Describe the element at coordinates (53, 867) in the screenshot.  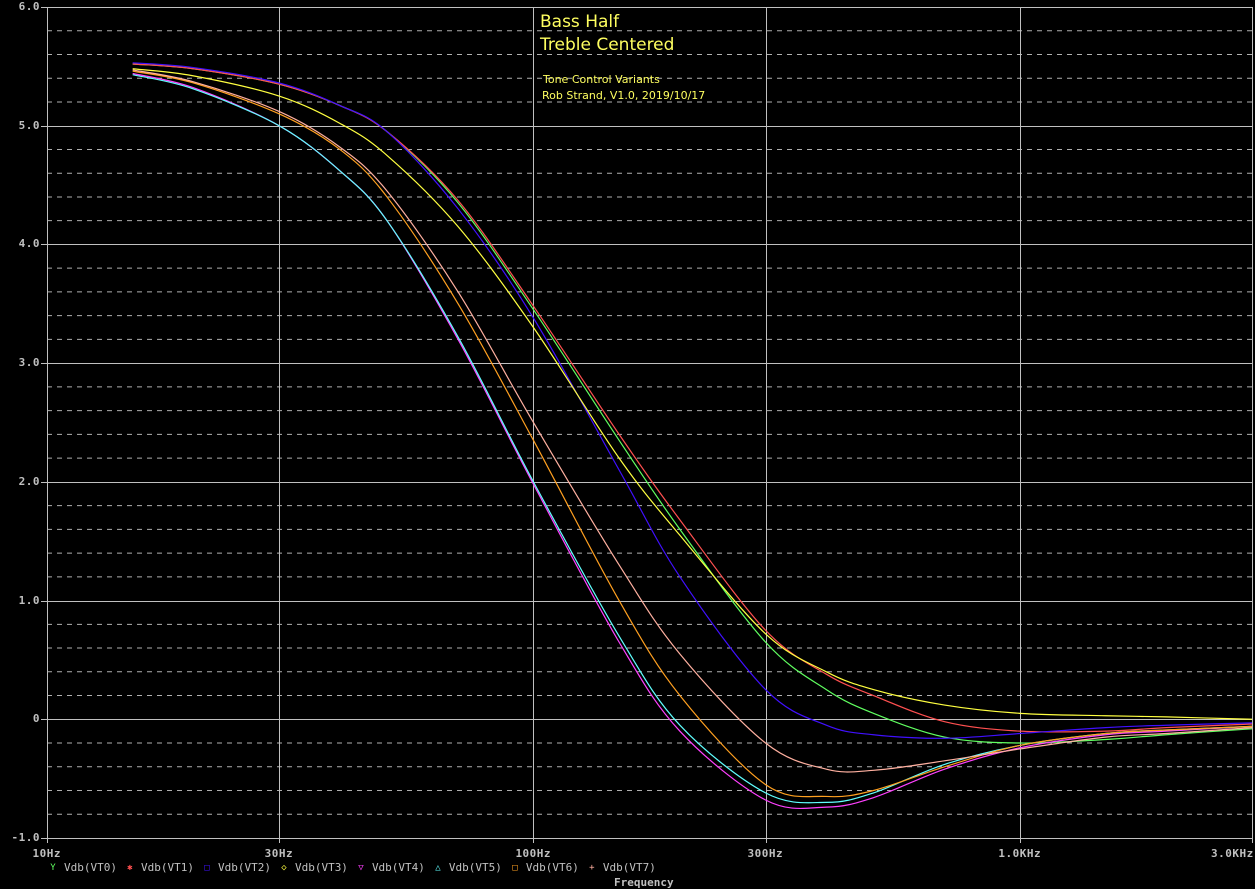
I see `legend-marker-y-icon: Y` at that location.